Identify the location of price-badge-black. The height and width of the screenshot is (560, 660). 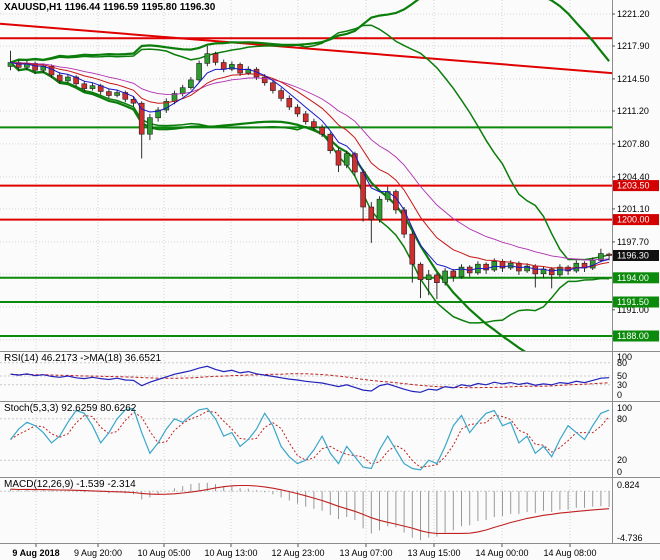
(636, 255).